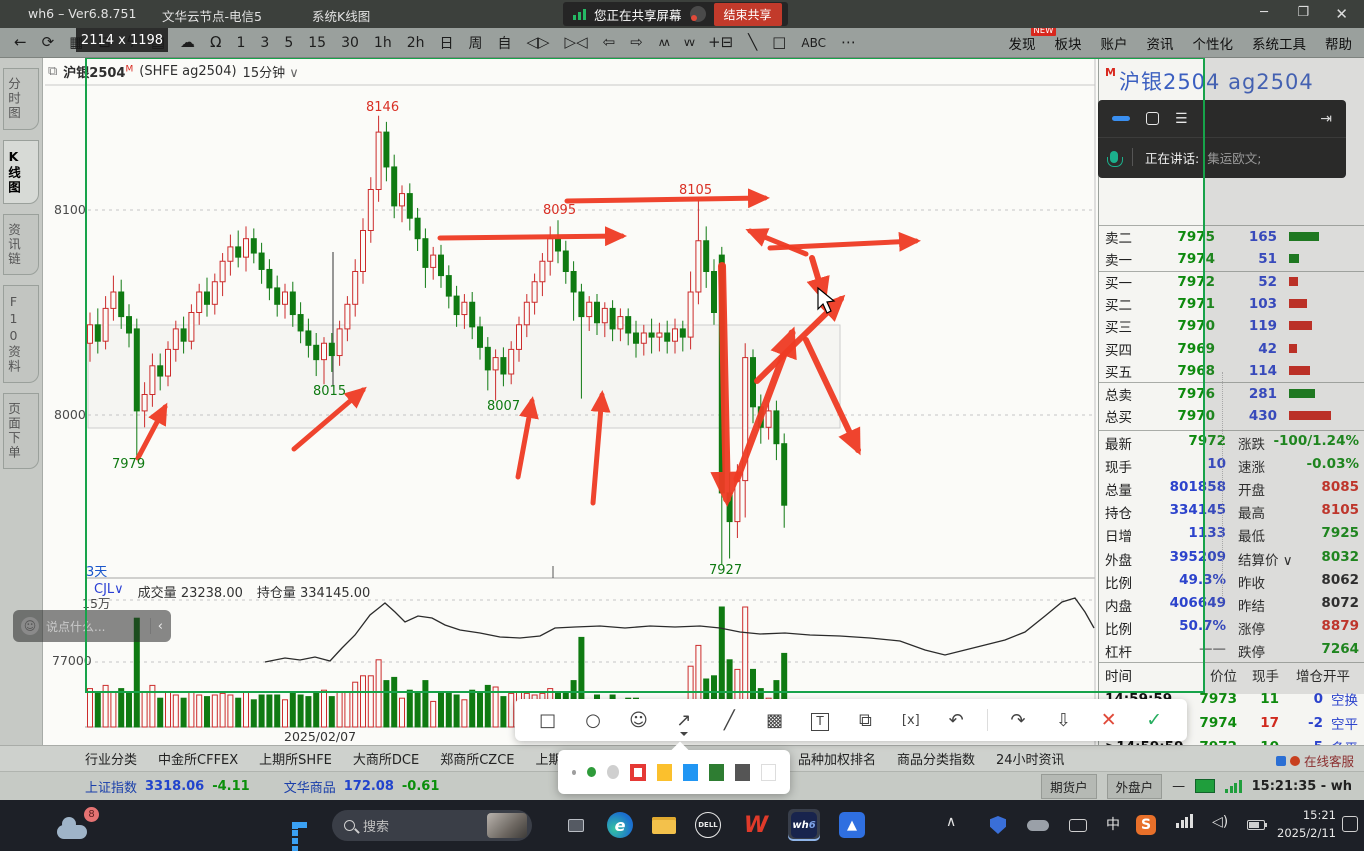 This screenshot has width=1364, height=851. I want to click on menu-板块: 板块, so click(1068, 44).